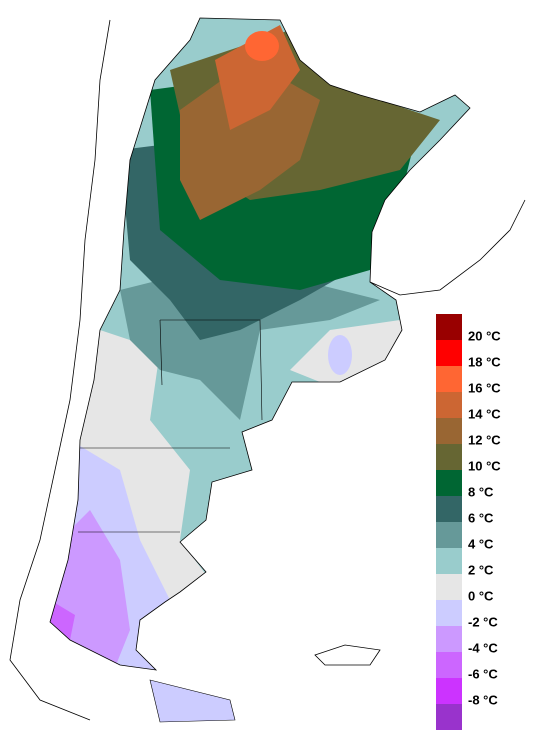 This screenshot has width=538, height=745. Describe the element at coordinates (170, 426) in the screenshot. I see `province-borders` at that location.